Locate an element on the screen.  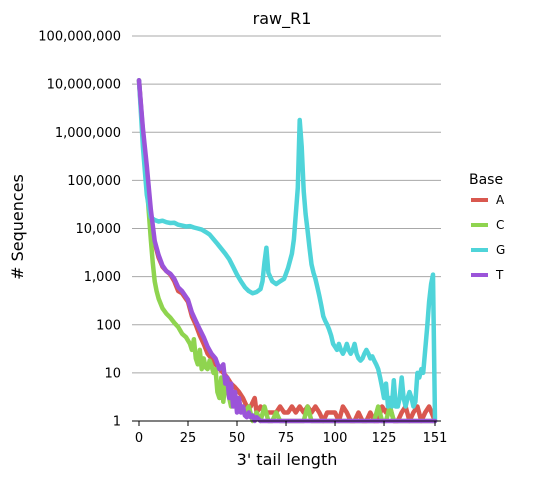
x-axis-label: 3' tail length is located at coordinates (287, 459).